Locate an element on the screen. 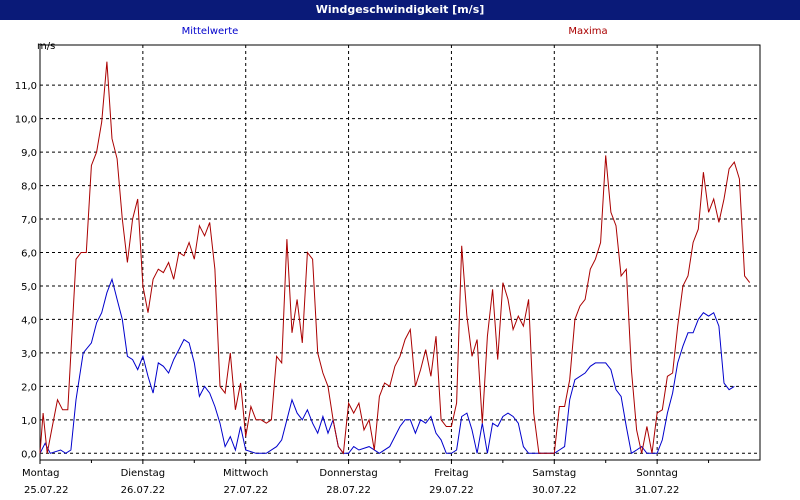 The height and width of the screenshot is (500, 800). x-tick-date: 25.07.22 is located at coordinates (46, 490).